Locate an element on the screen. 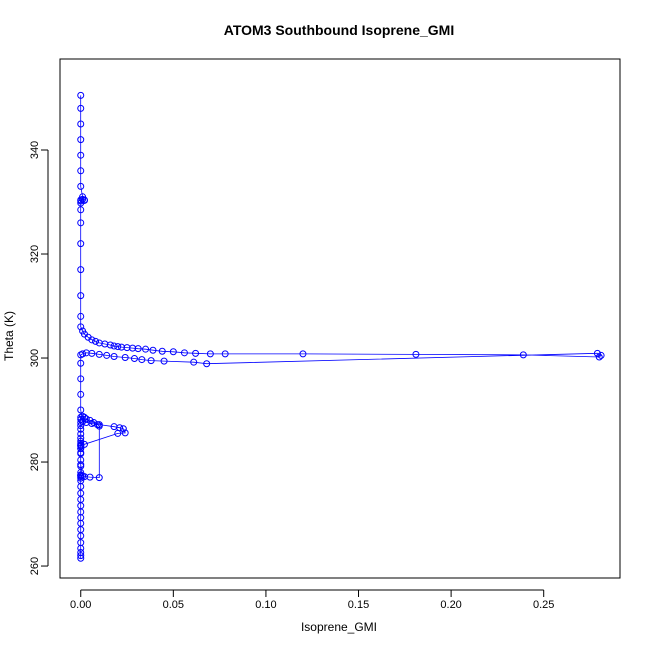 Image resolution: width=650 pixels, height=650 pixels. x-tick-label: 0.15 is located at coordinates (358, 605).